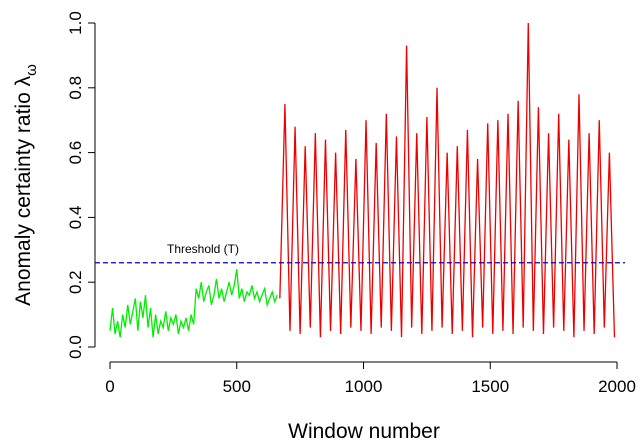 This screenshot has height=447, width=642. What do you see at coordinates (31, 70) in the screenshot?
I see `y-axis-title-subscript: ω` at bounding box center [31, 70].